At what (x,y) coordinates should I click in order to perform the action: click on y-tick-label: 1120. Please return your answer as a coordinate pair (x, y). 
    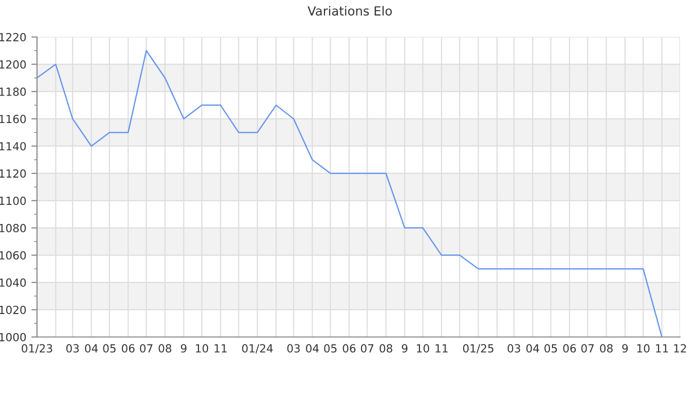
    Looking at the image, I should click on (13, 173).